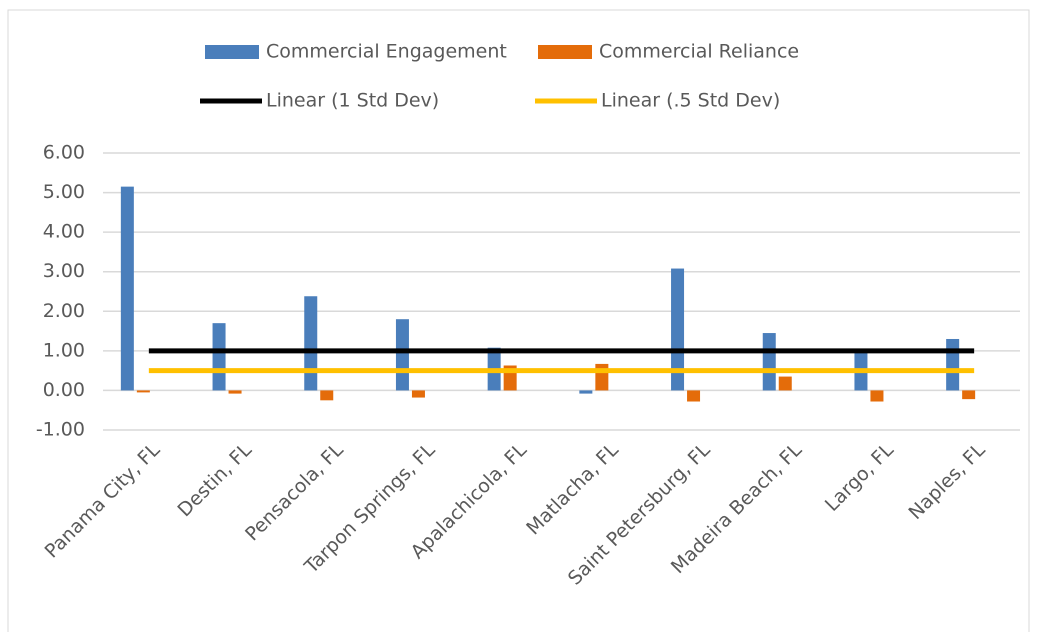 This screenshot has height=632, width=1038. Describe the element at coordinates (386, 52) in the screenshot. I see `legend-label: Commercial Engagement` at that location.